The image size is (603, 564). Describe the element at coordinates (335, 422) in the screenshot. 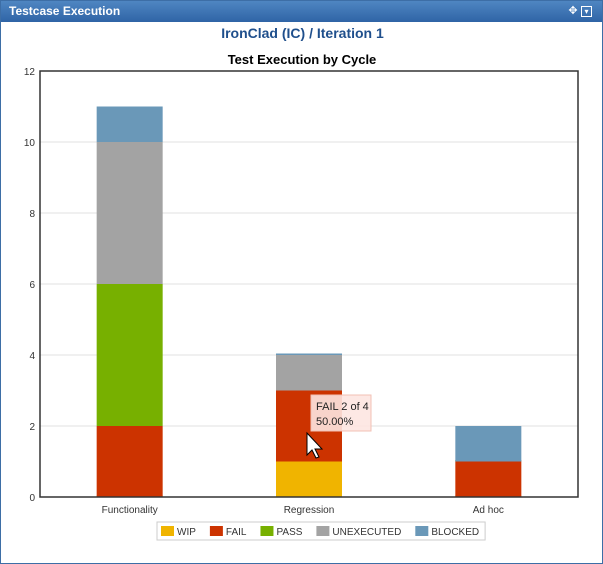

I see `tooltip-percent: 50.00%` at that location.